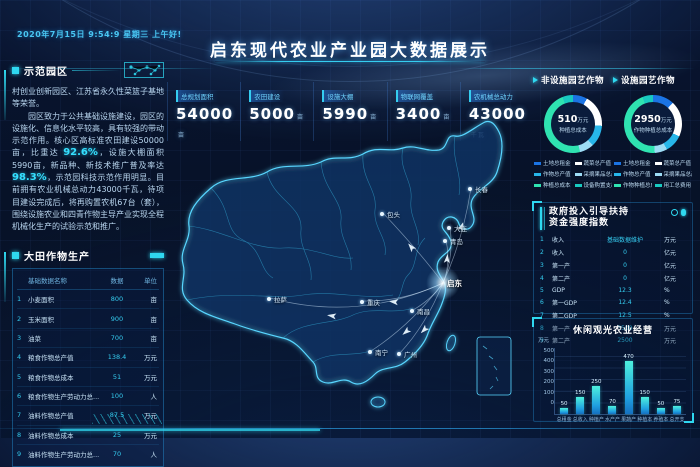  What do you see at coordinates (340, 96) in the screenshot?
I see `stat-label: 设施大棚` at bounding box center [340, 96].